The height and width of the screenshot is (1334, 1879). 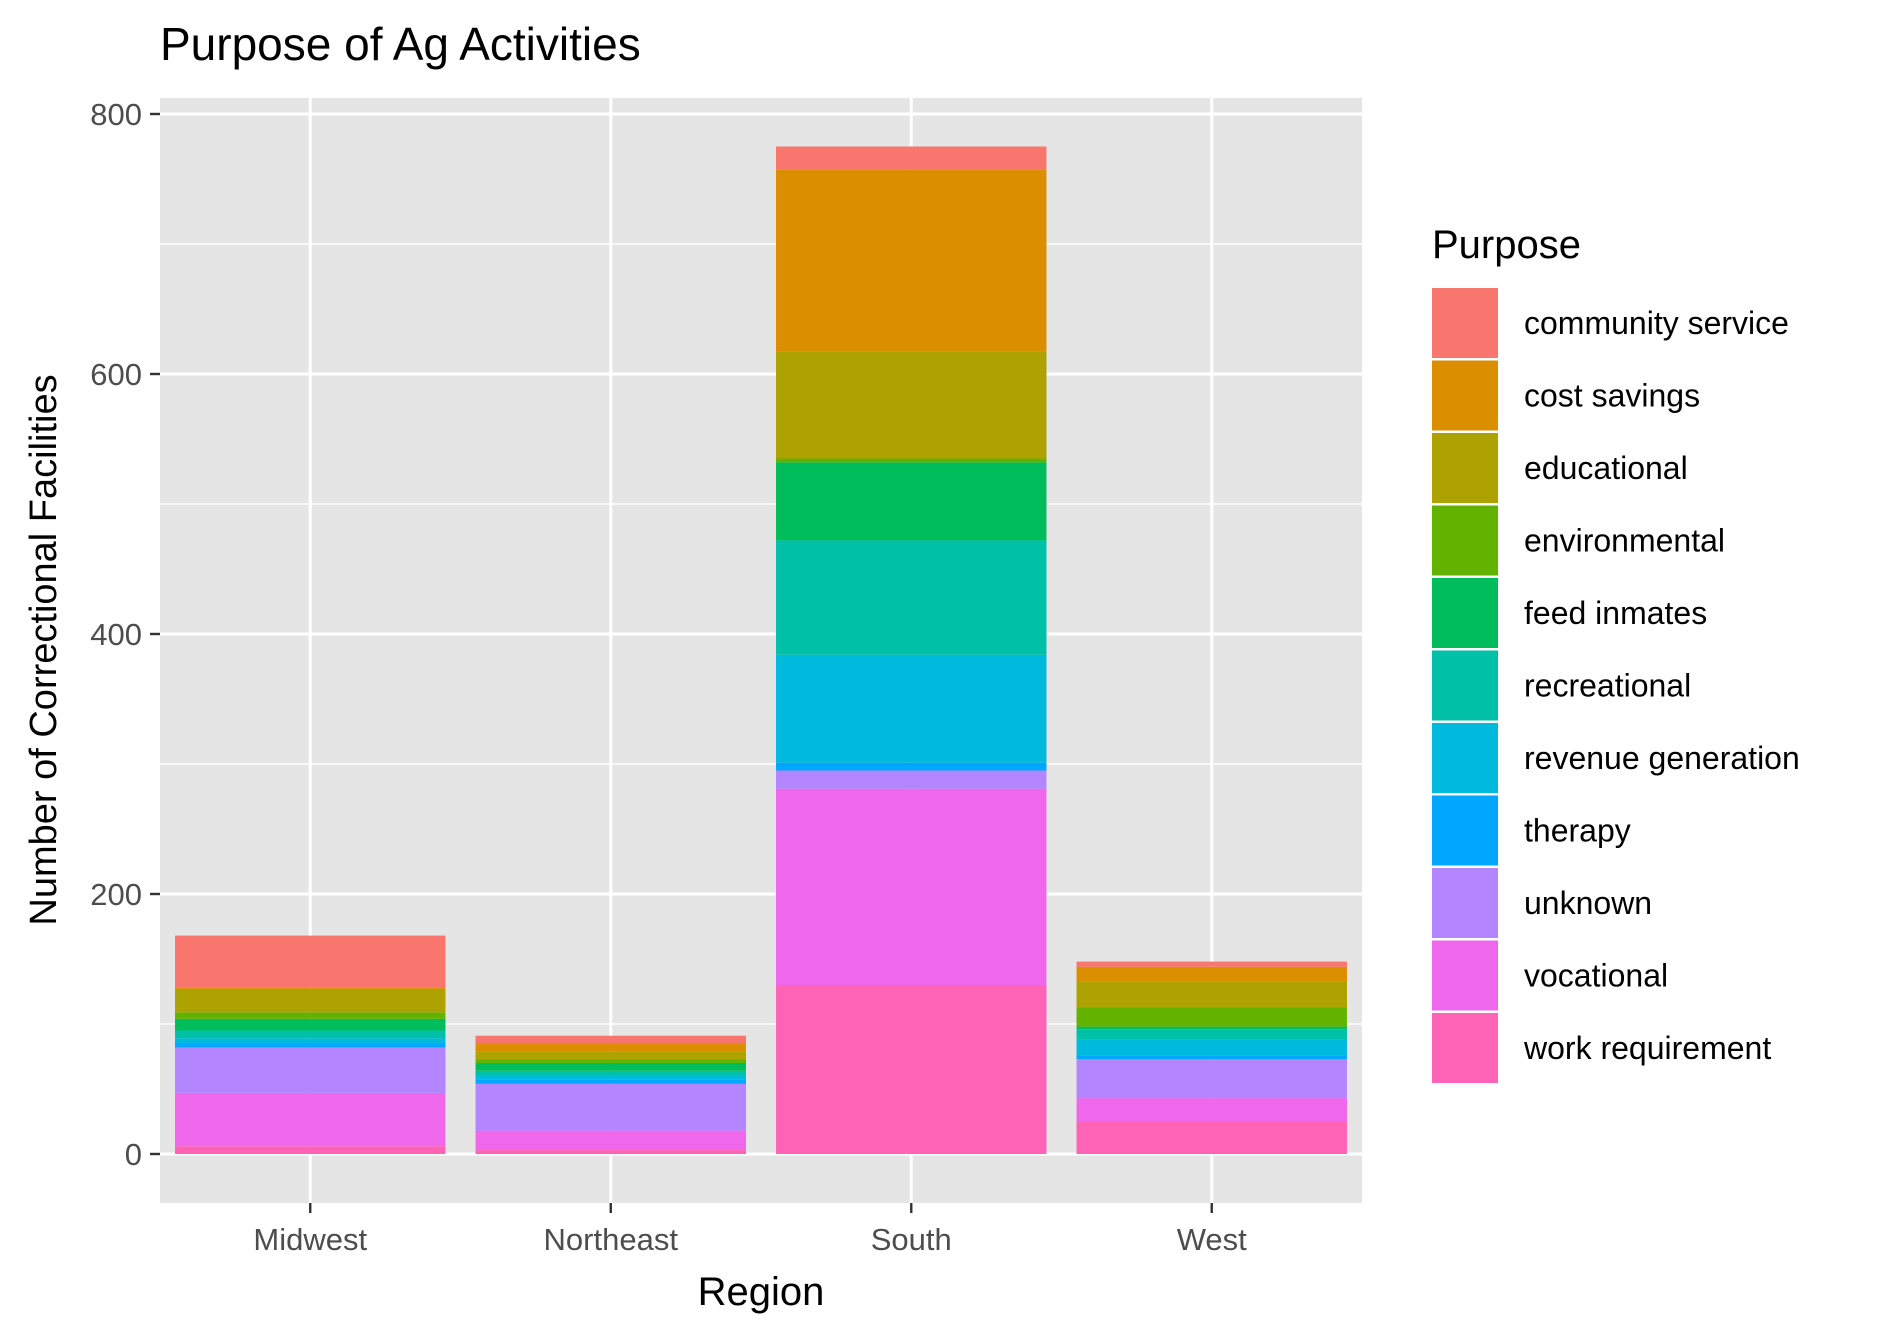 I want to click on legend-item: work requirement, so click(x=1601, y=1048).